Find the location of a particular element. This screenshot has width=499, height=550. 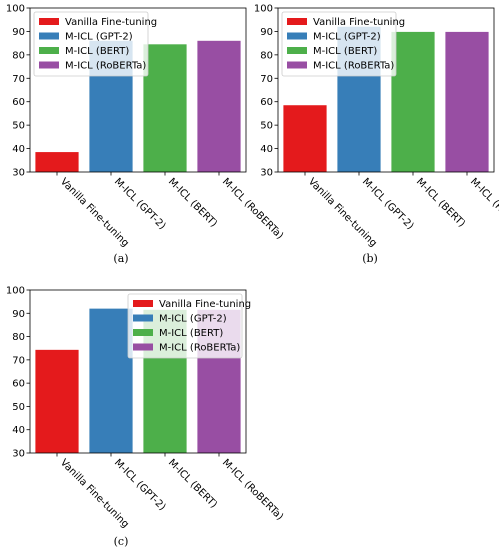

figure-caption: (b) is located at coordinates (370, 258).